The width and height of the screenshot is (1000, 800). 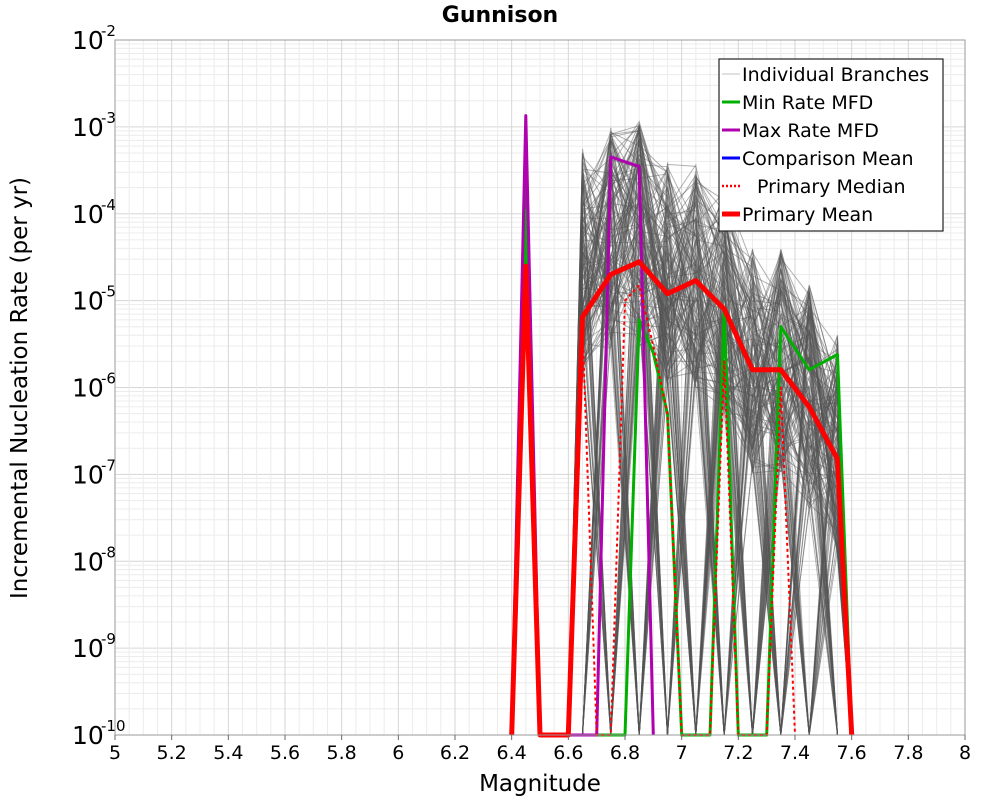 What do you see at coordinates (831, 187) in the screenshot?
I see `legend-label: Primary Median` at bounding box center [831, 187].